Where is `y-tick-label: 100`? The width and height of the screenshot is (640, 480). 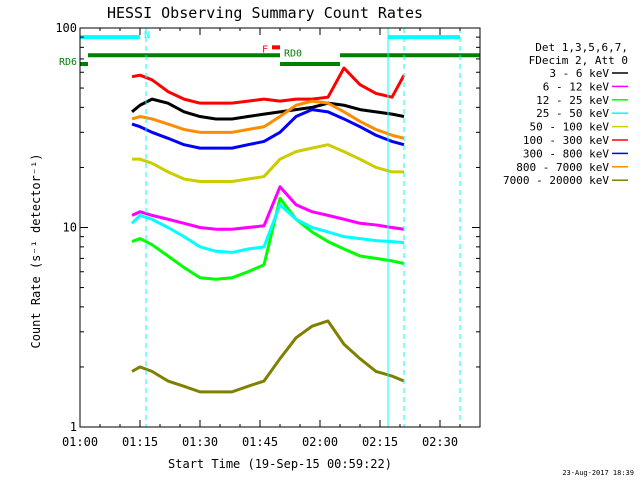 y-tick-label: 100 is located at coordinates (66, 28).